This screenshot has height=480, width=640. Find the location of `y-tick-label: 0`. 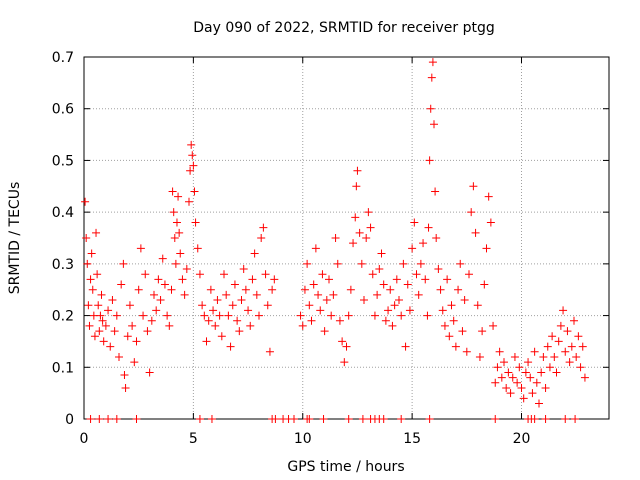

y-tick-label: 0 is located at coordinates (69, 420).